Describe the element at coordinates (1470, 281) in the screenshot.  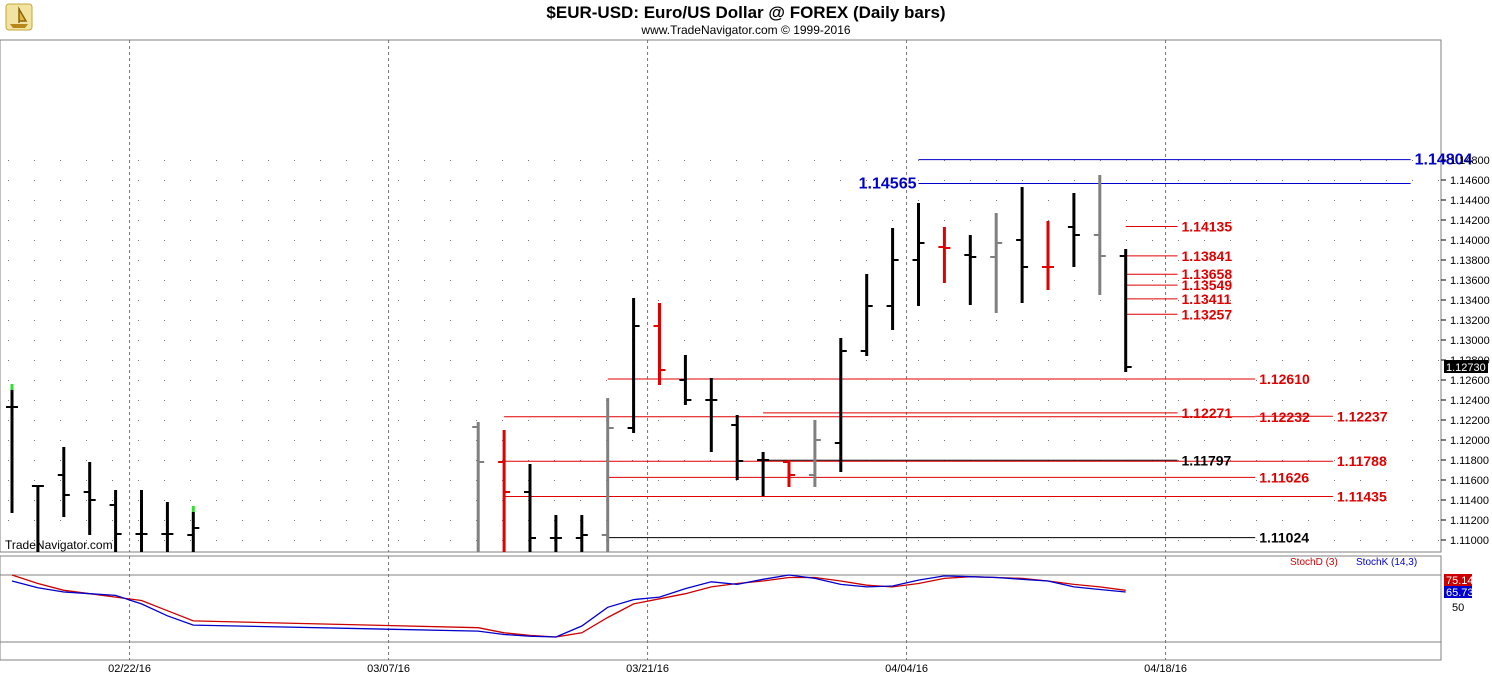
I see `price-tick-label: 1.13600` at that location.